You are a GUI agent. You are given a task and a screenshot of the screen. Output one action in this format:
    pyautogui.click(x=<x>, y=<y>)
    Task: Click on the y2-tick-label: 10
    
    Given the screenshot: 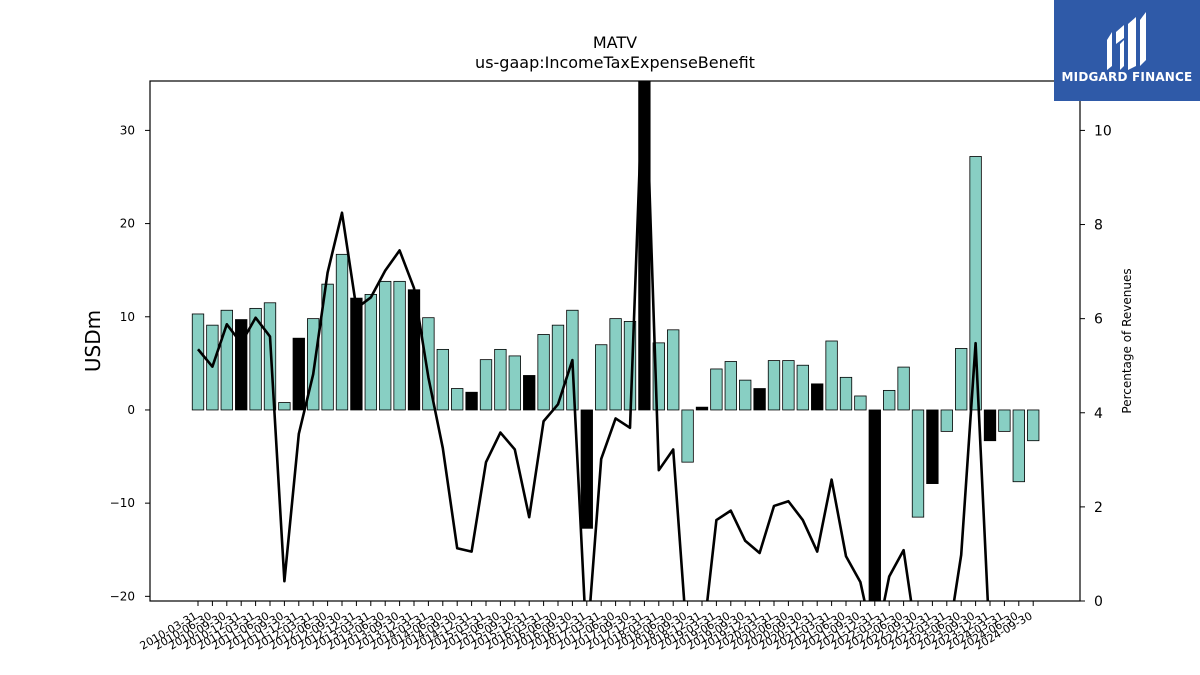 What is the action you would take?
    pyautogui.click(x=1103, y=131)
    